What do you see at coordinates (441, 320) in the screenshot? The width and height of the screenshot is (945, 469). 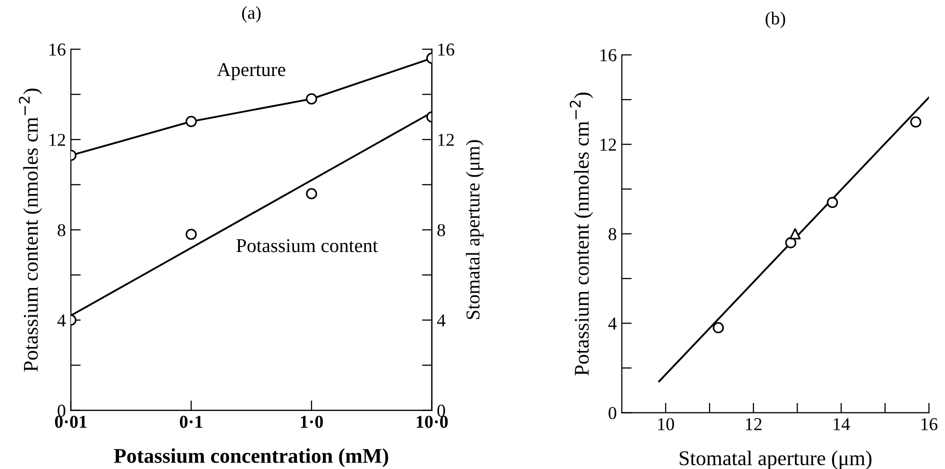 I see `y2-tick-label: 4` at bounding box center [441, 320].